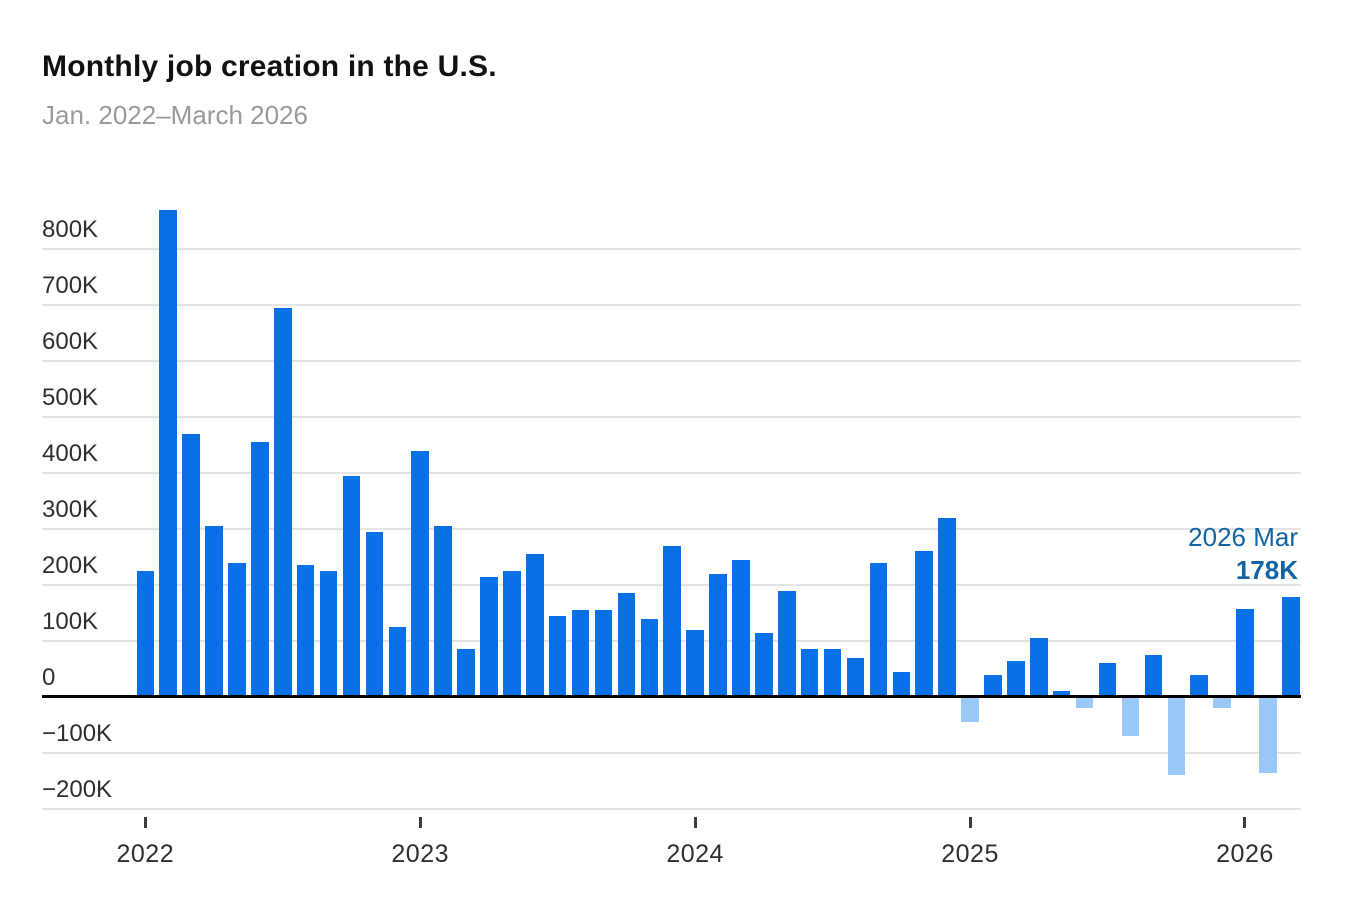 The width and height of the screenshot is (1346, 912). I want to click on bar-mar-2026, so click(1291, 647).